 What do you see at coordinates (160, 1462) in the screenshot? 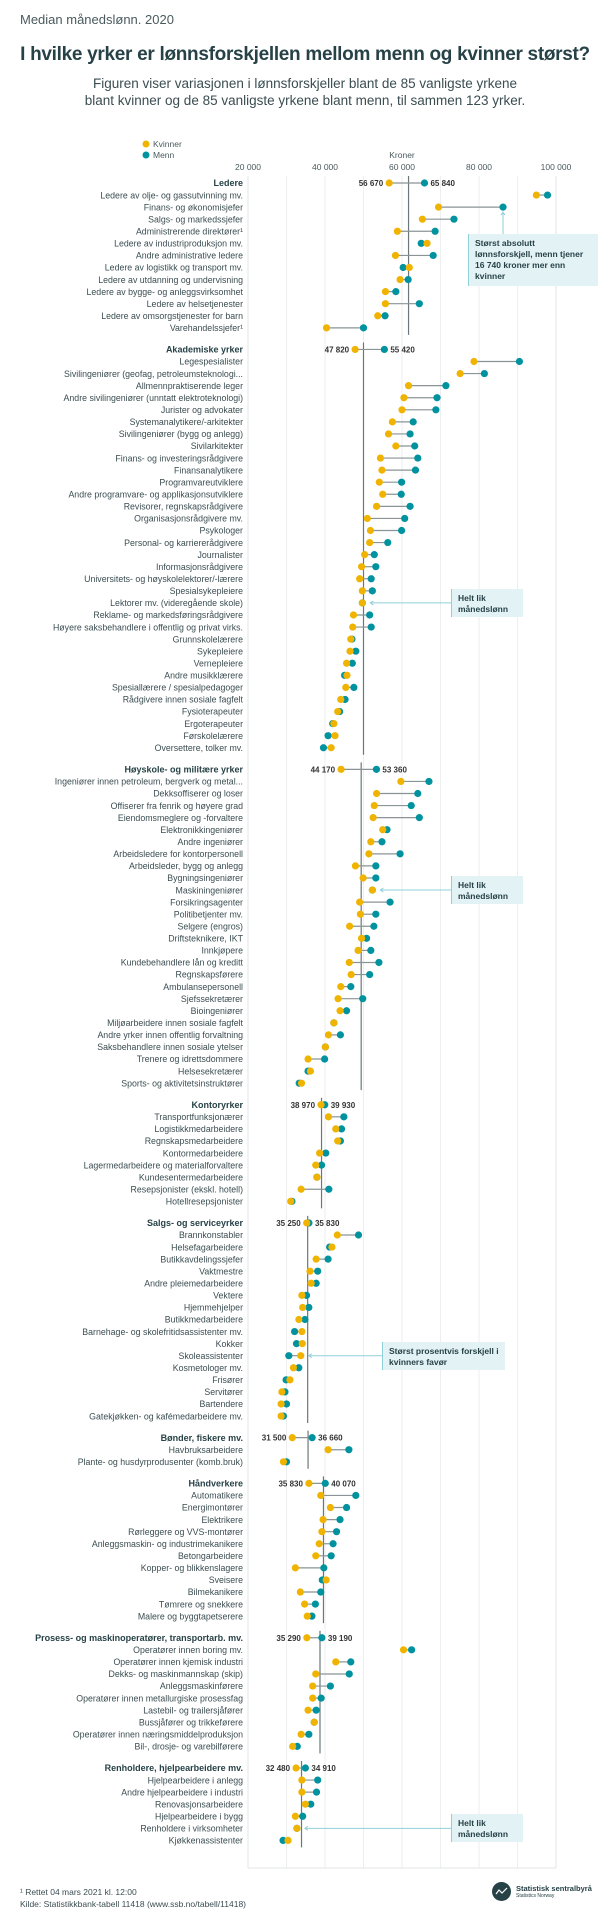
I see `occupation-label: Plante- og husdyrprodusenter (komb.bruk)` at bounding box center [160, 1462].